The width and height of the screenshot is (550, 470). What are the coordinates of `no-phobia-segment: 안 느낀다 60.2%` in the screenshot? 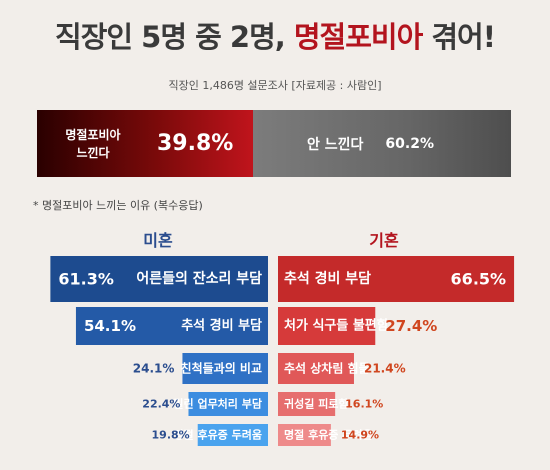 It's located at (382, 143).